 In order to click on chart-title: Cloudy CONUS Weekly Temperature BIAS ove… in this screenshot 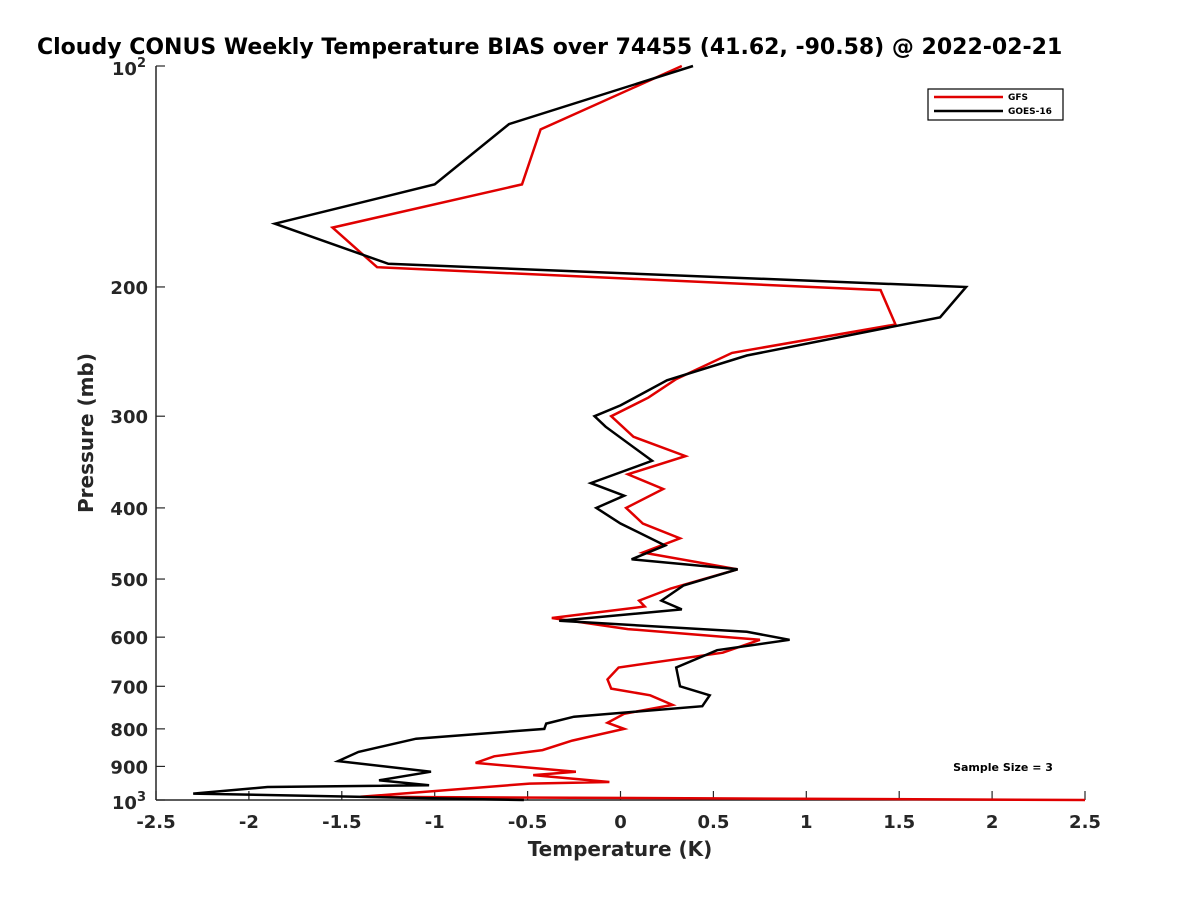, I will do `click(549, 47)`.